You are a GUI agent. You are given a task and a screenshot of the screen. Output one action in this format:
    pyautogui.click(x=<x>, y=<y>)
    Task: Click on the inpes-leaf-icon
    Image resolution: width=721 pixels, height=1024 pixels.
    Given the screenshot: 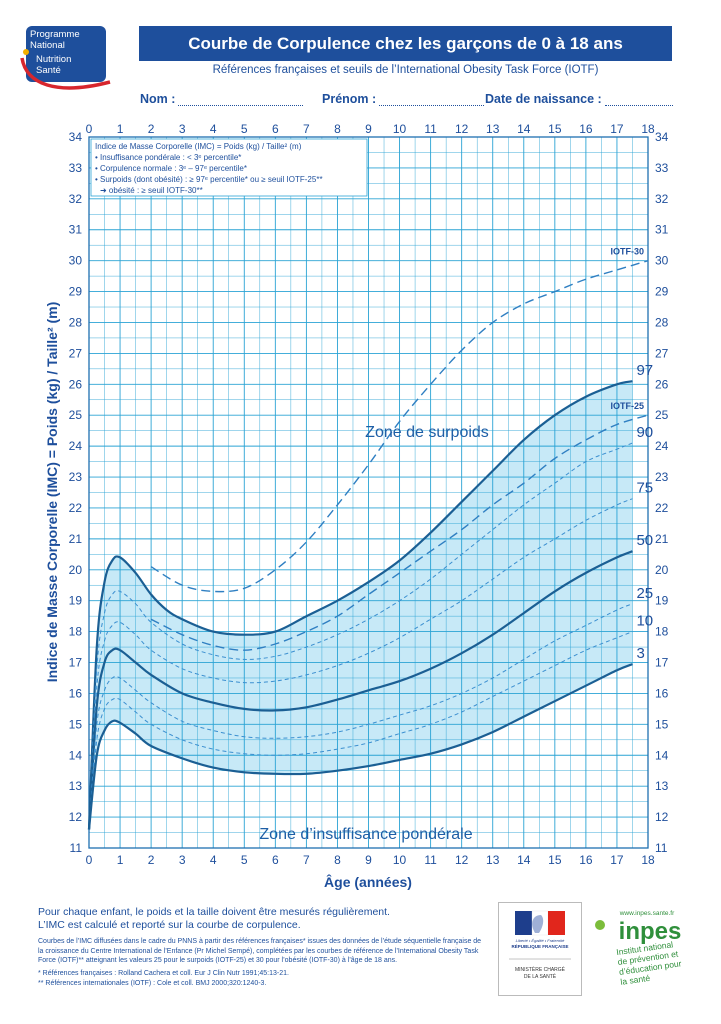 What is the action you would take?
    pyautogui.click(x=600, y=925)
    